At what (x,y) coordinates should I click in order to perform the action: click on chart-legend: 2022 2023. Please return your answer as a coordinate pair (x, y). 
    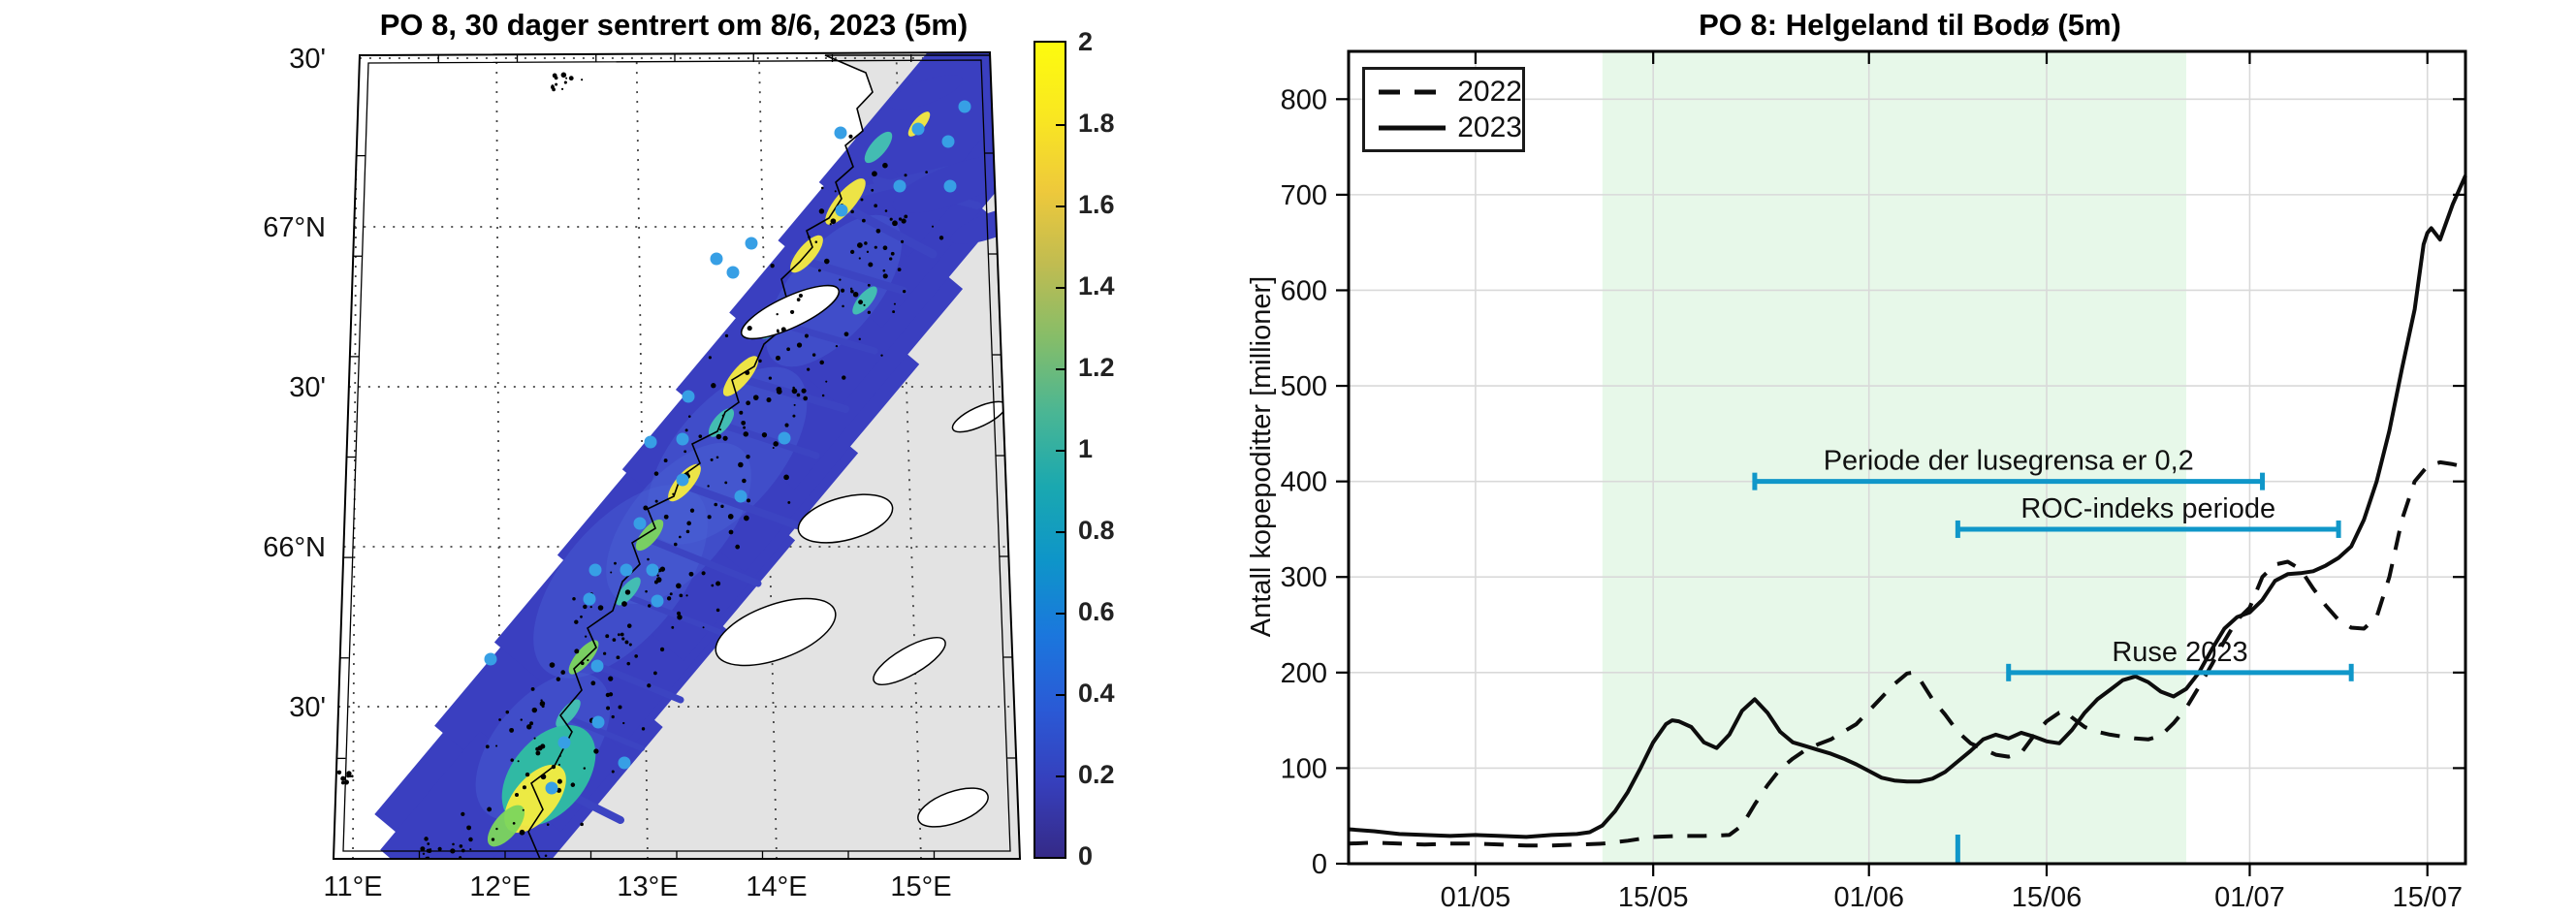
    Looking at the image, I should click on (1443, 109).